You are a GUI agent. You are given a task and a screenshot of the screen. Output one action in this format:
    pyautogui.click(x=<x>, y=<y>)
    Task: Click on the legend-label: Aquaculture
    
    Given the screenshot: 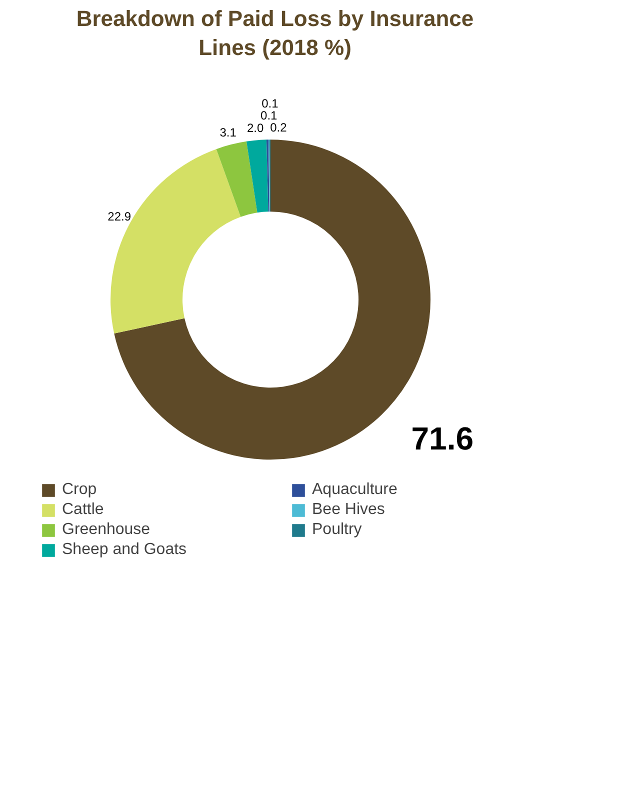 What is the action you would take?
    pyautogui.click(x=355, y=490)
    